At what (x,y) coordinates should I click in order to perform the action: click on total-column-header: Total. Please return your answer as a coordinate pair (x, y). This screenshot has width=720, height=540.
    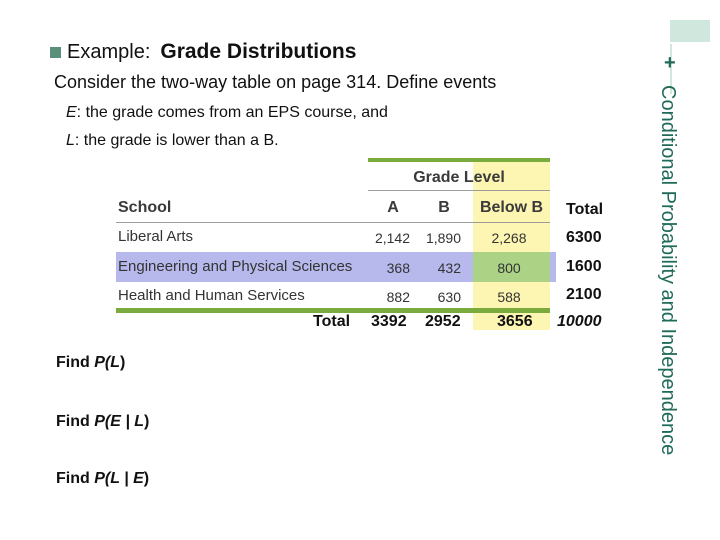
    Looking at the image, I should click on (585, 209).